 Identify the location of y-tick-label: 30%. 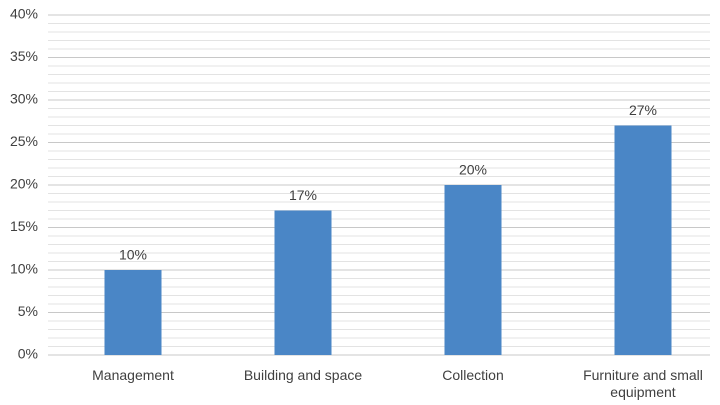
(24, 99).